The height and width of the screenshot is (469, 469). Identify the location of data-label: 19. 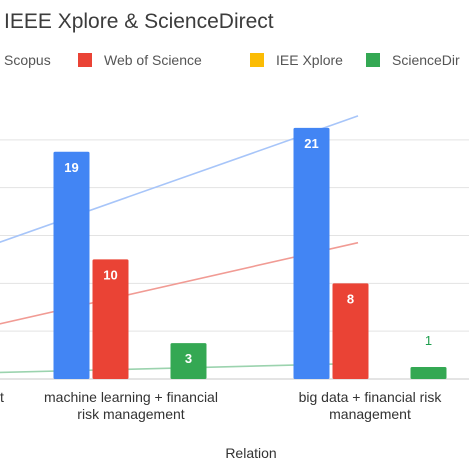
(71, 167).